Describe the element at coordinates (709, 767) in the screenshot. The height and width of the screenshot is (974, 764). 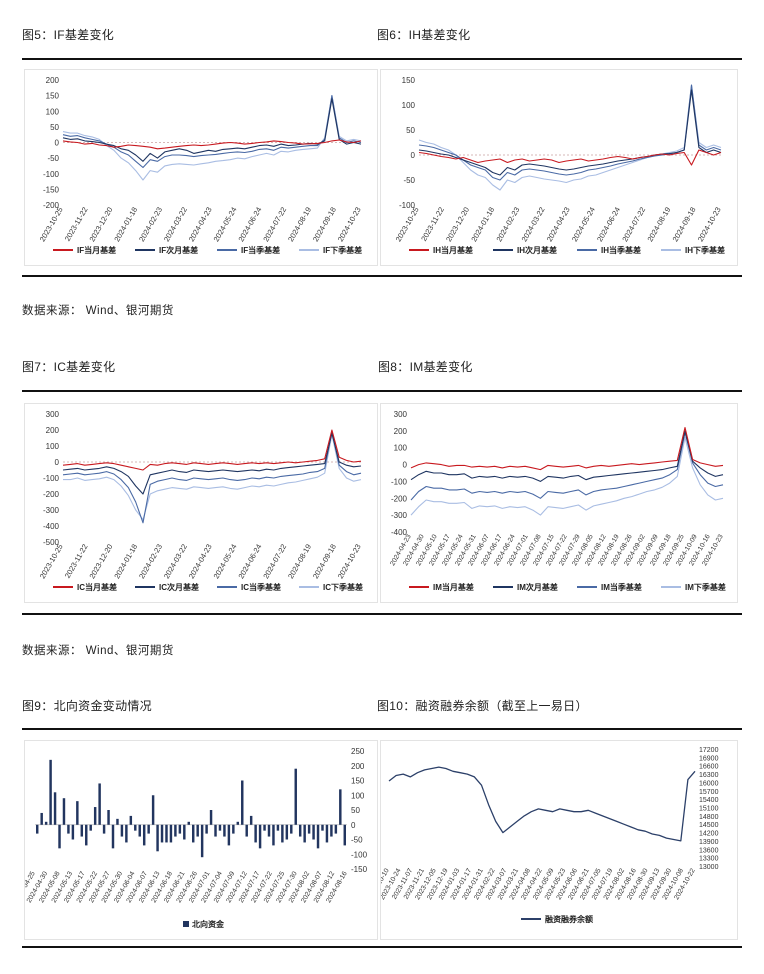
I see `y-tick-label: 16600` at that location.